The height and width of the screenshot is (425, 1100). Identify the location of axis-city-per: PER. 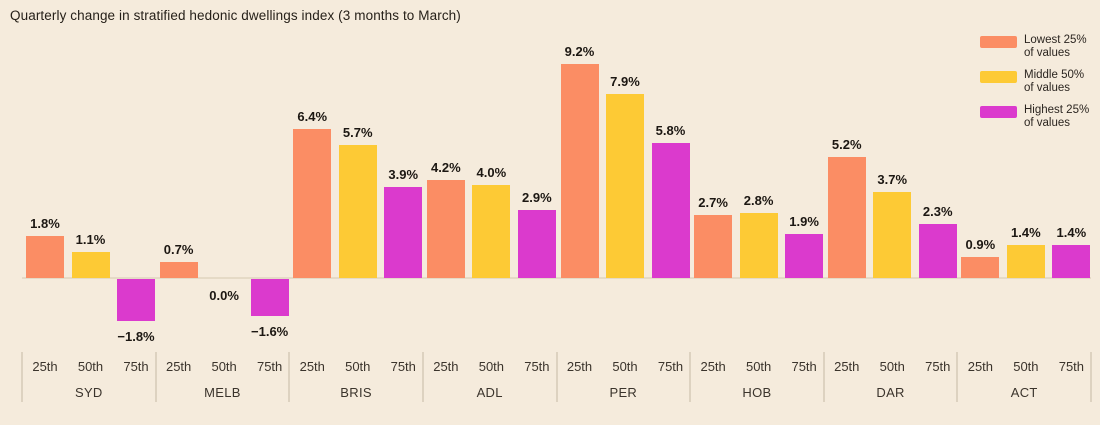
(623, 392).